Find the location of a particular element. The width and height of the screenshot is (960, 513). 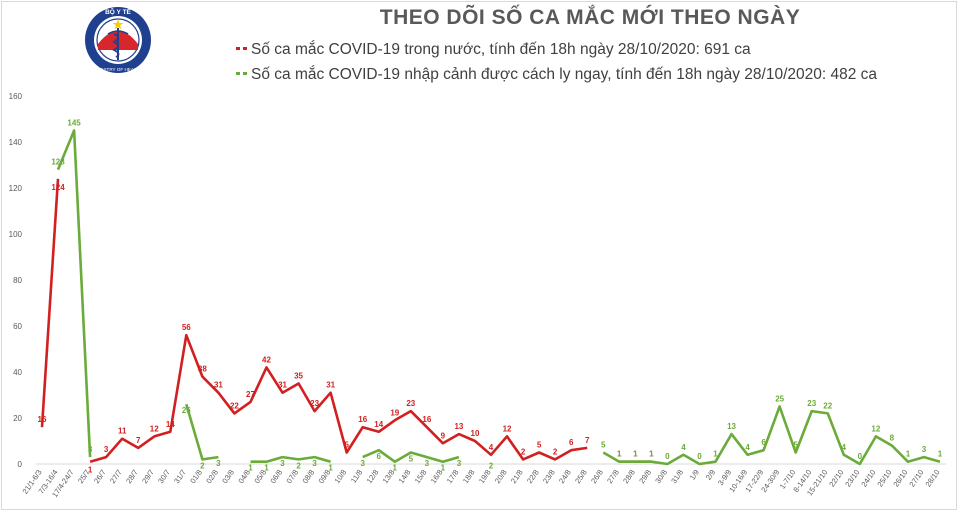

x-tick-label: 10/8 is located at coordinates (341, 476).